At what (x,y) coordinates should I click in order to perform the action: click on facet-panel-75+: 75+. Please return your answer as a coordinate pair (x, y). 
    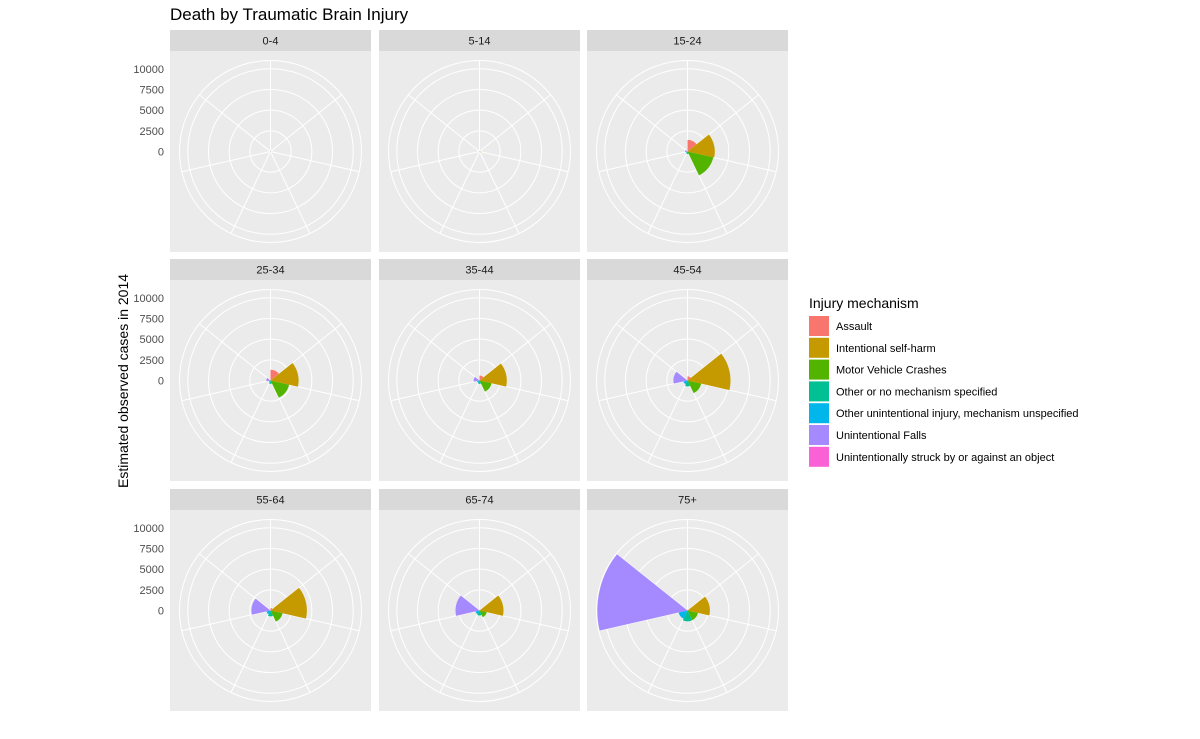
    Looking at the image, I should click on (687, 600).